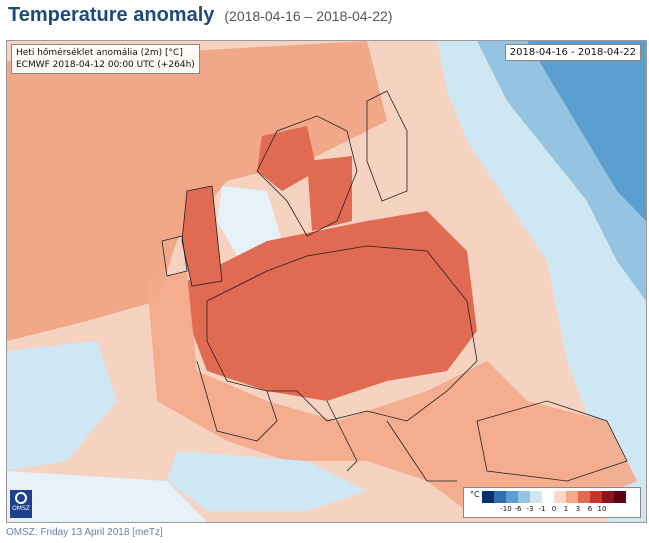 The image size is (649, 543). What do you see at coordinates (578, 509) in the screenshot?
I see `legend-tick-label: 3` at bounding box center [578, 509].